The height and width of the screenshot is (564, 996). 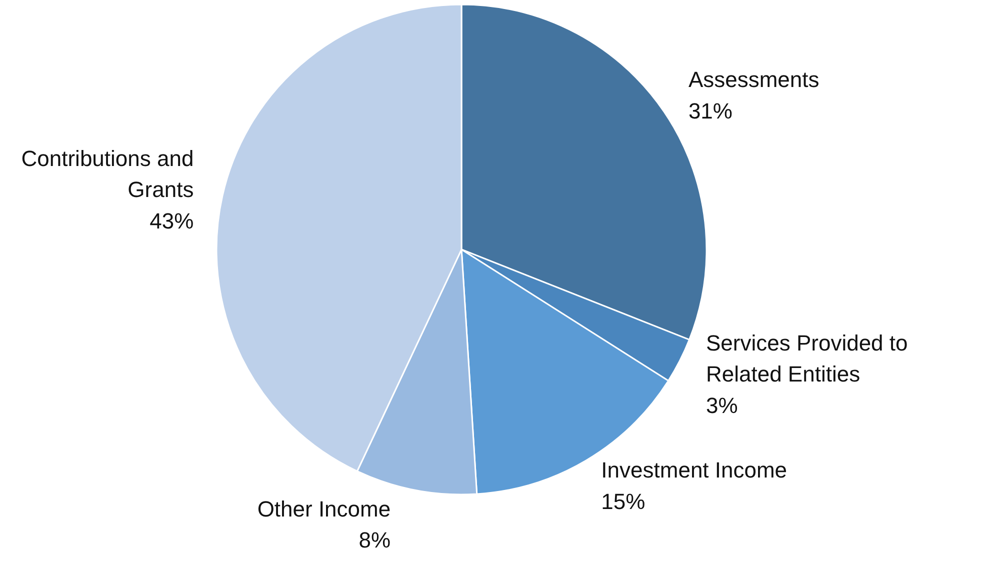 What do you see at coordinates (710, 111) in the screenshot?
I see `data-label: 31%` at bounding box center [710, 111].